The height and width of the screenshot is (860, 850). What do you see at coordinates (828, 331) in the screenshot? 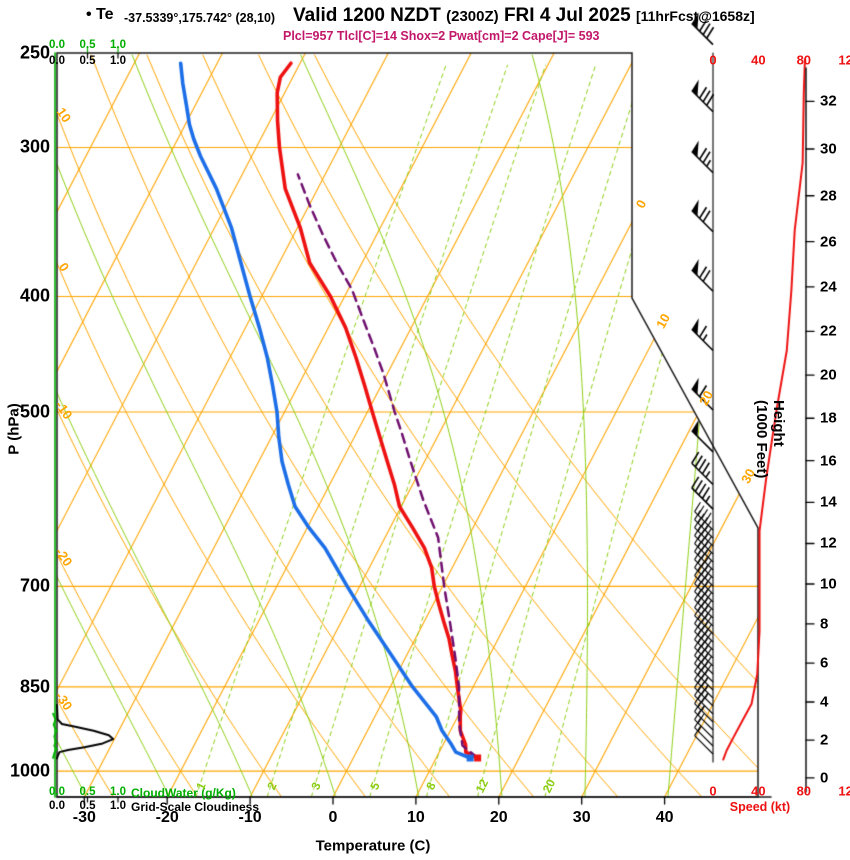
I see `height-tick-label: 22` at bounding box center [828, 331].